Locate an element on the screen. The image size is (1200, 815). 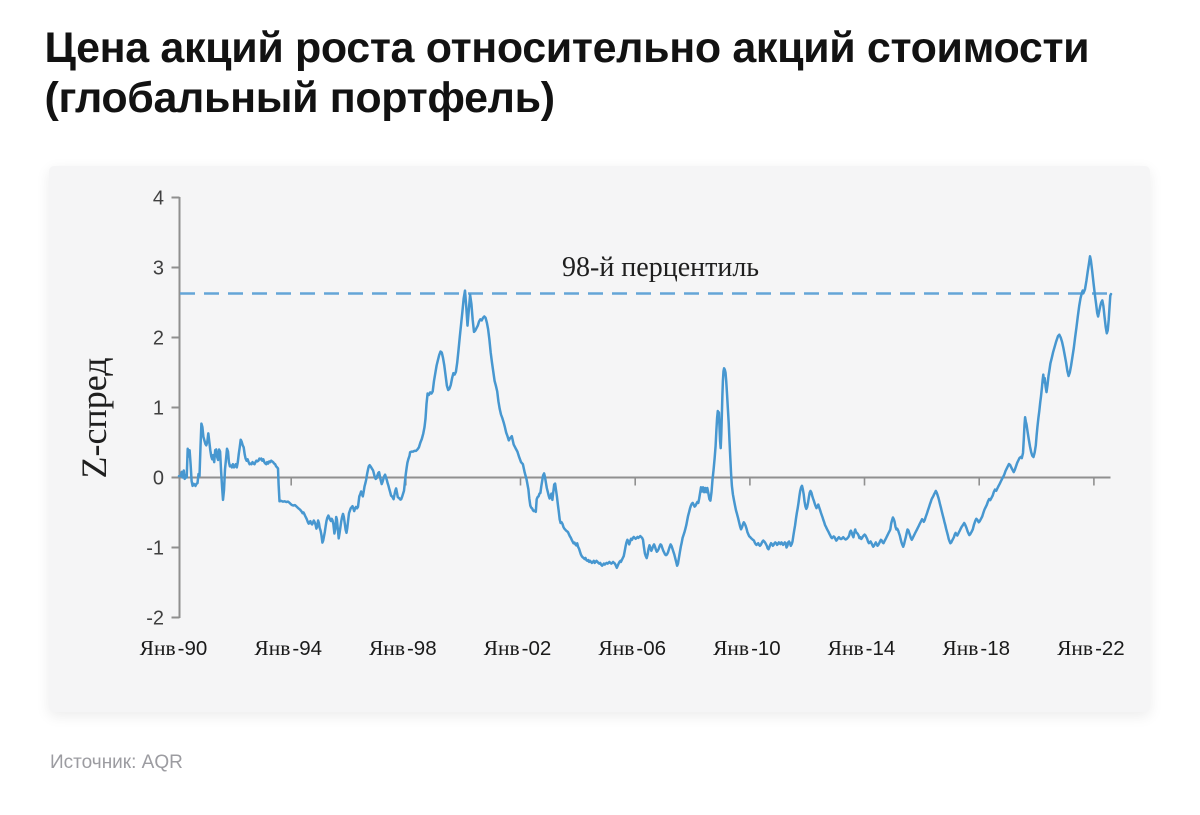
svg-text: -2 is located at coordinates (155, 619).